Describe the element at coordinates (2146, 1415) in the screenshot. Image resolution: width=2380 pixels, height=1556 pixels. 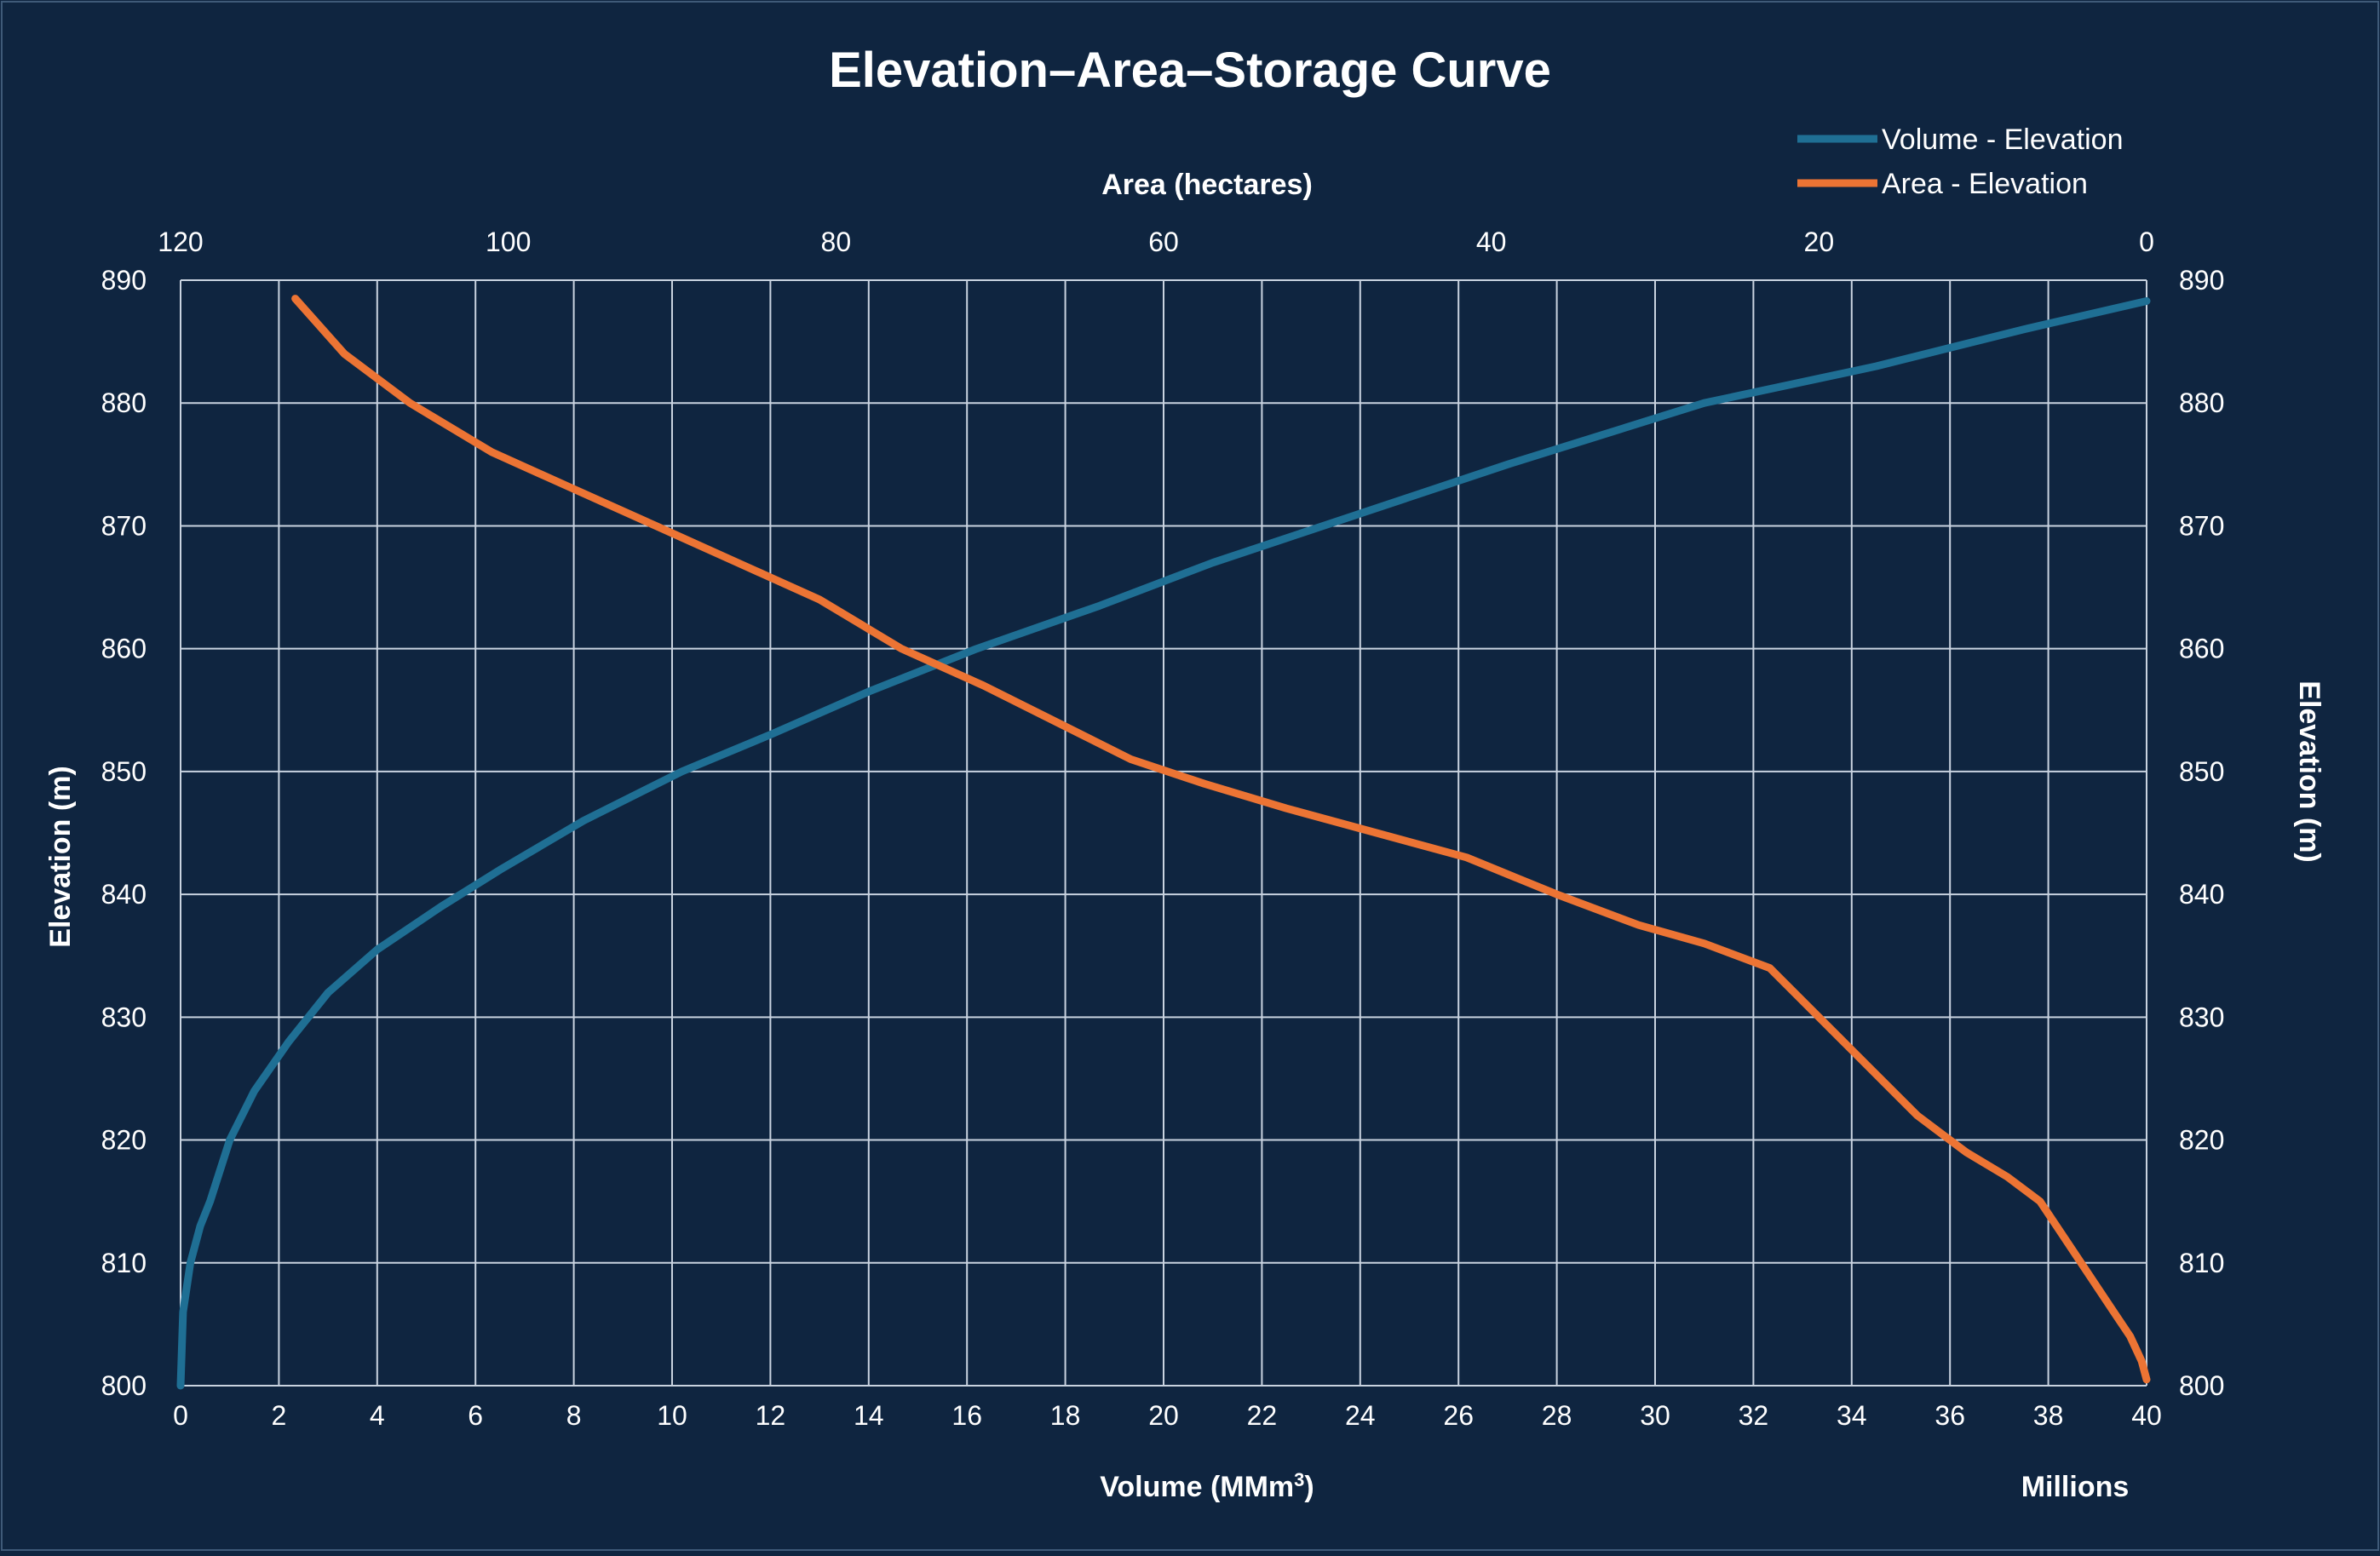
I see `x-tick-label: 40` at that location.